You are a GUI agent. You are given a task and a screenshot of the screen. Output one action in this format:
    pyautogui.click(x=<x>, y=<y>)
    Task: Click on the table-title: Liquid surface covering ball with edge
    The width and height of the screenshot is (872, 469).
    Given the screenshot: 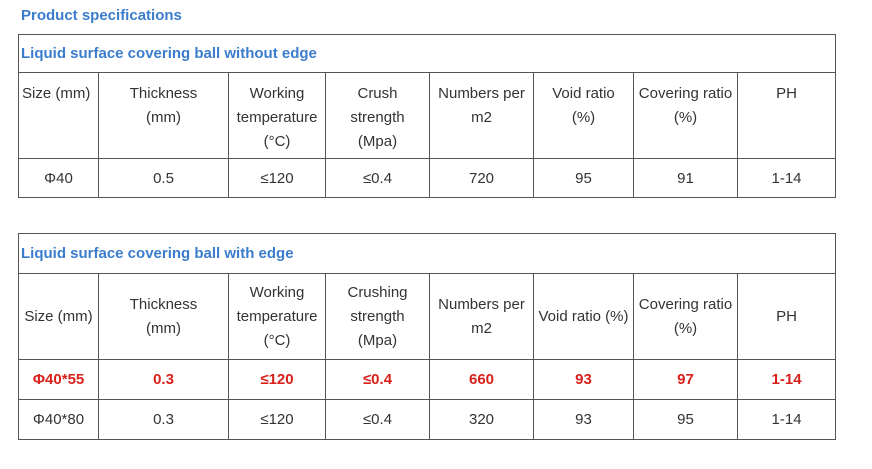 What is the action you would take?
    pyautogui.click(x=427, y=253)
    